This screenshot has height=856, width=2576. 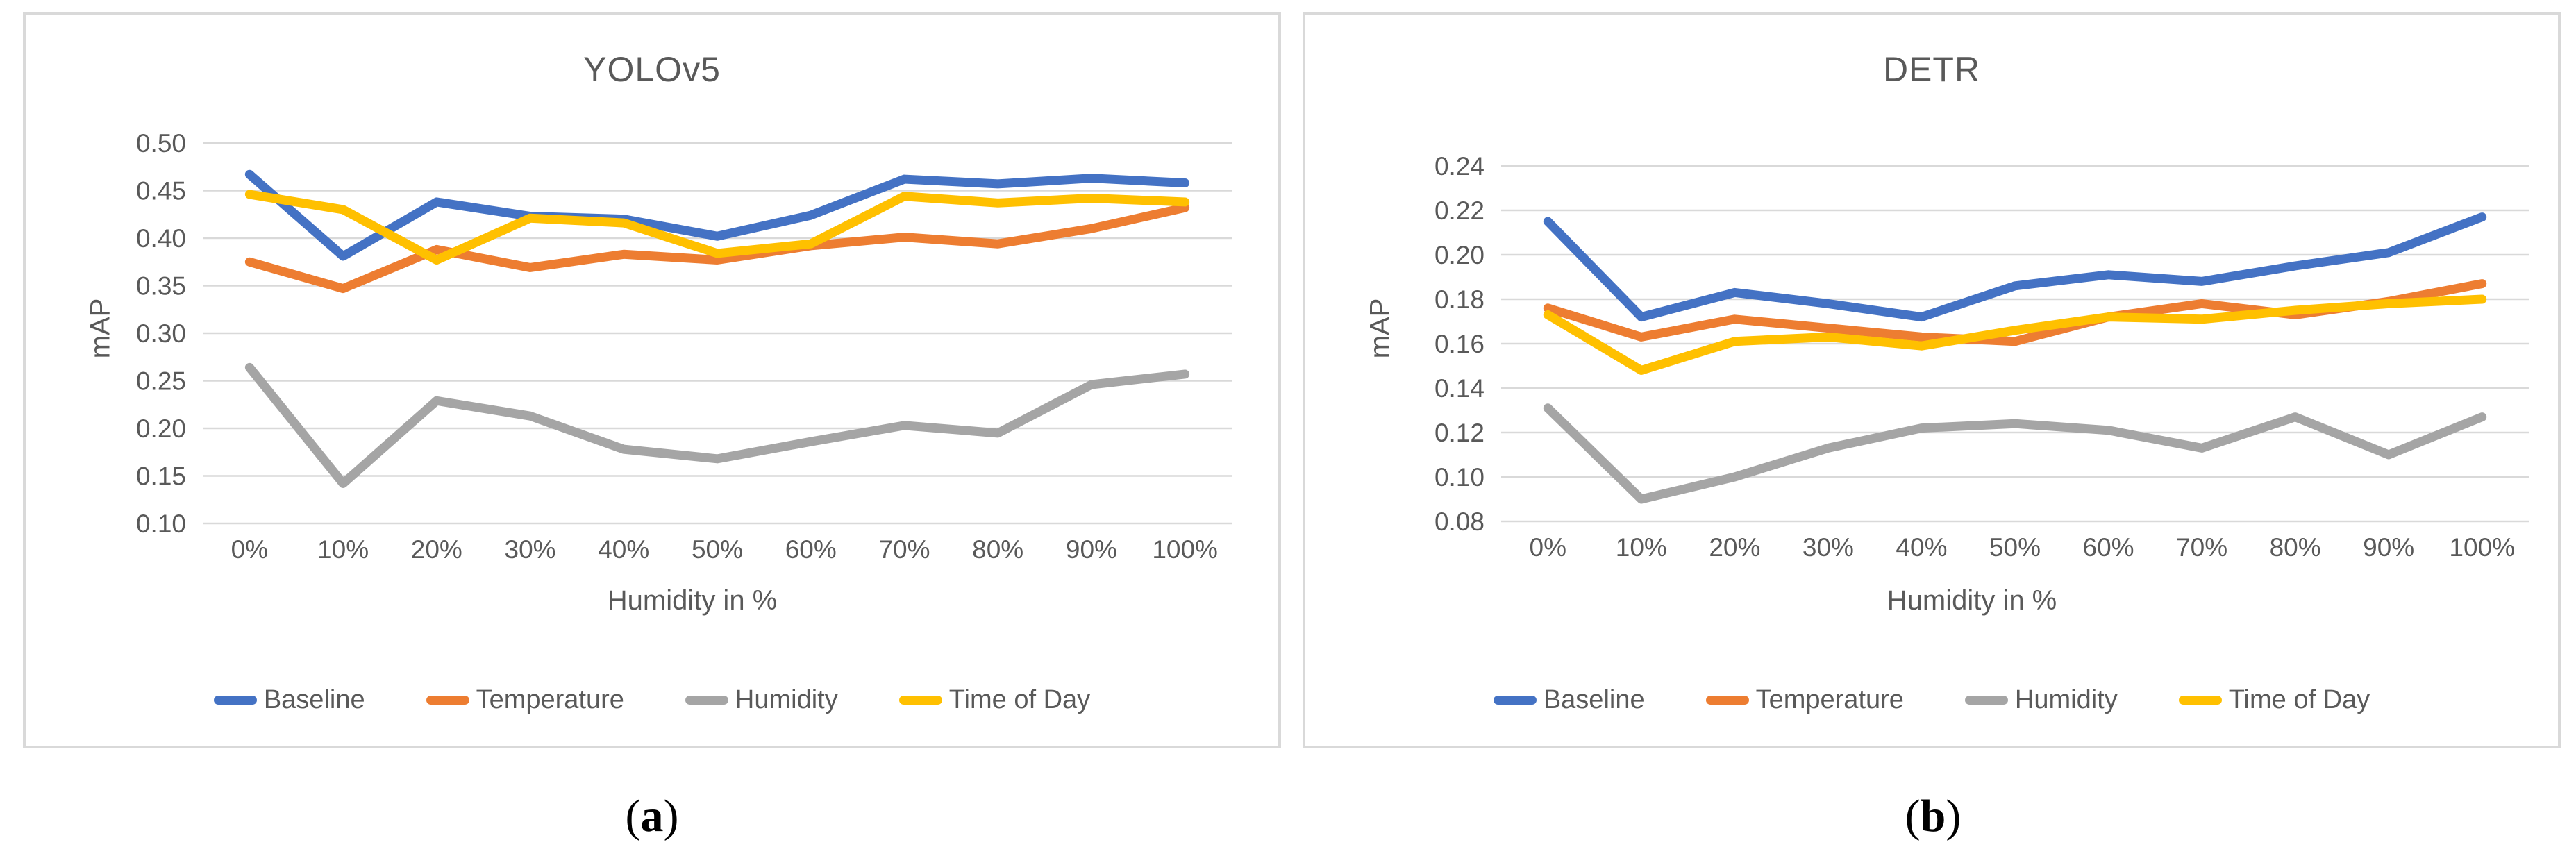 I want to click on chart-title-detr: DETR, so click(x=1931, y=69).